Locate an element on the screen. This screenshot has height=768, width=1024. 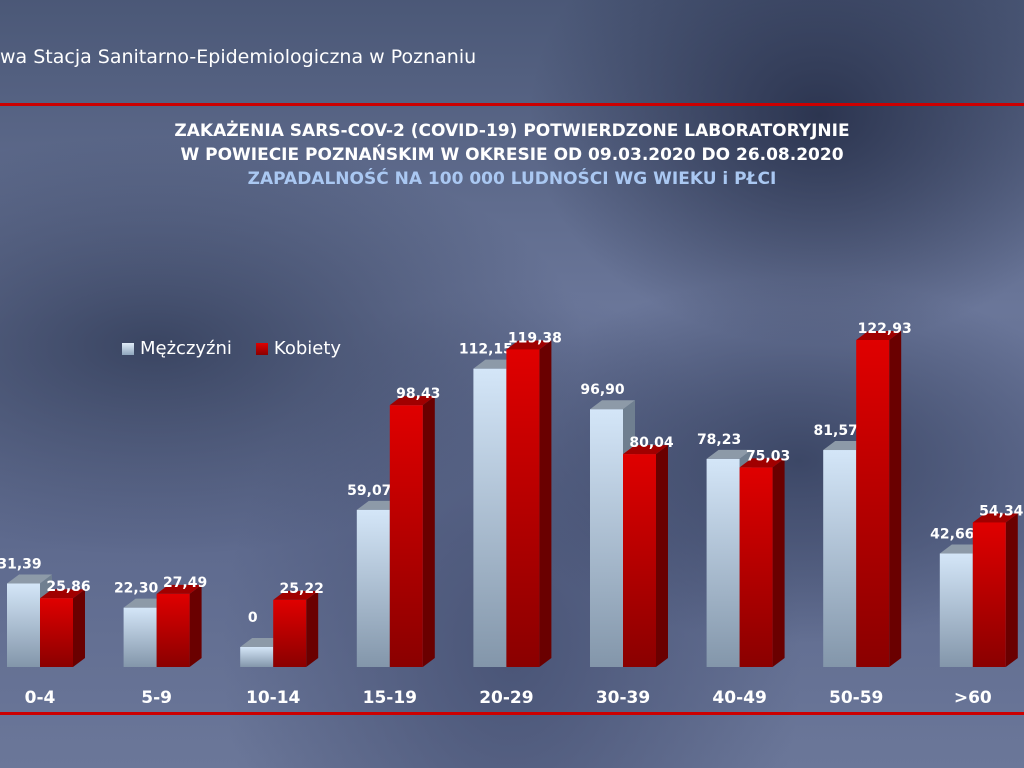
x-tick-label: 10-14 is located at coordinates (273, 698).